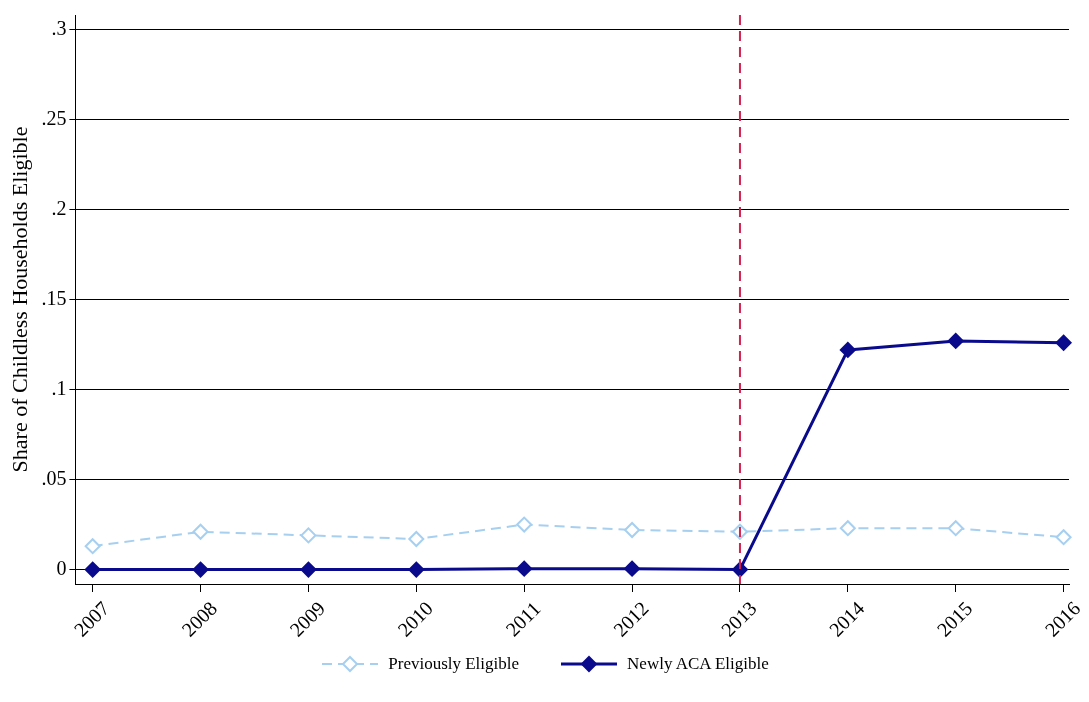  What do you see at coordinates (454, 664) in the screenshot?
I see `legend-label: Previously Eligible` at bounding box center [454, 664].